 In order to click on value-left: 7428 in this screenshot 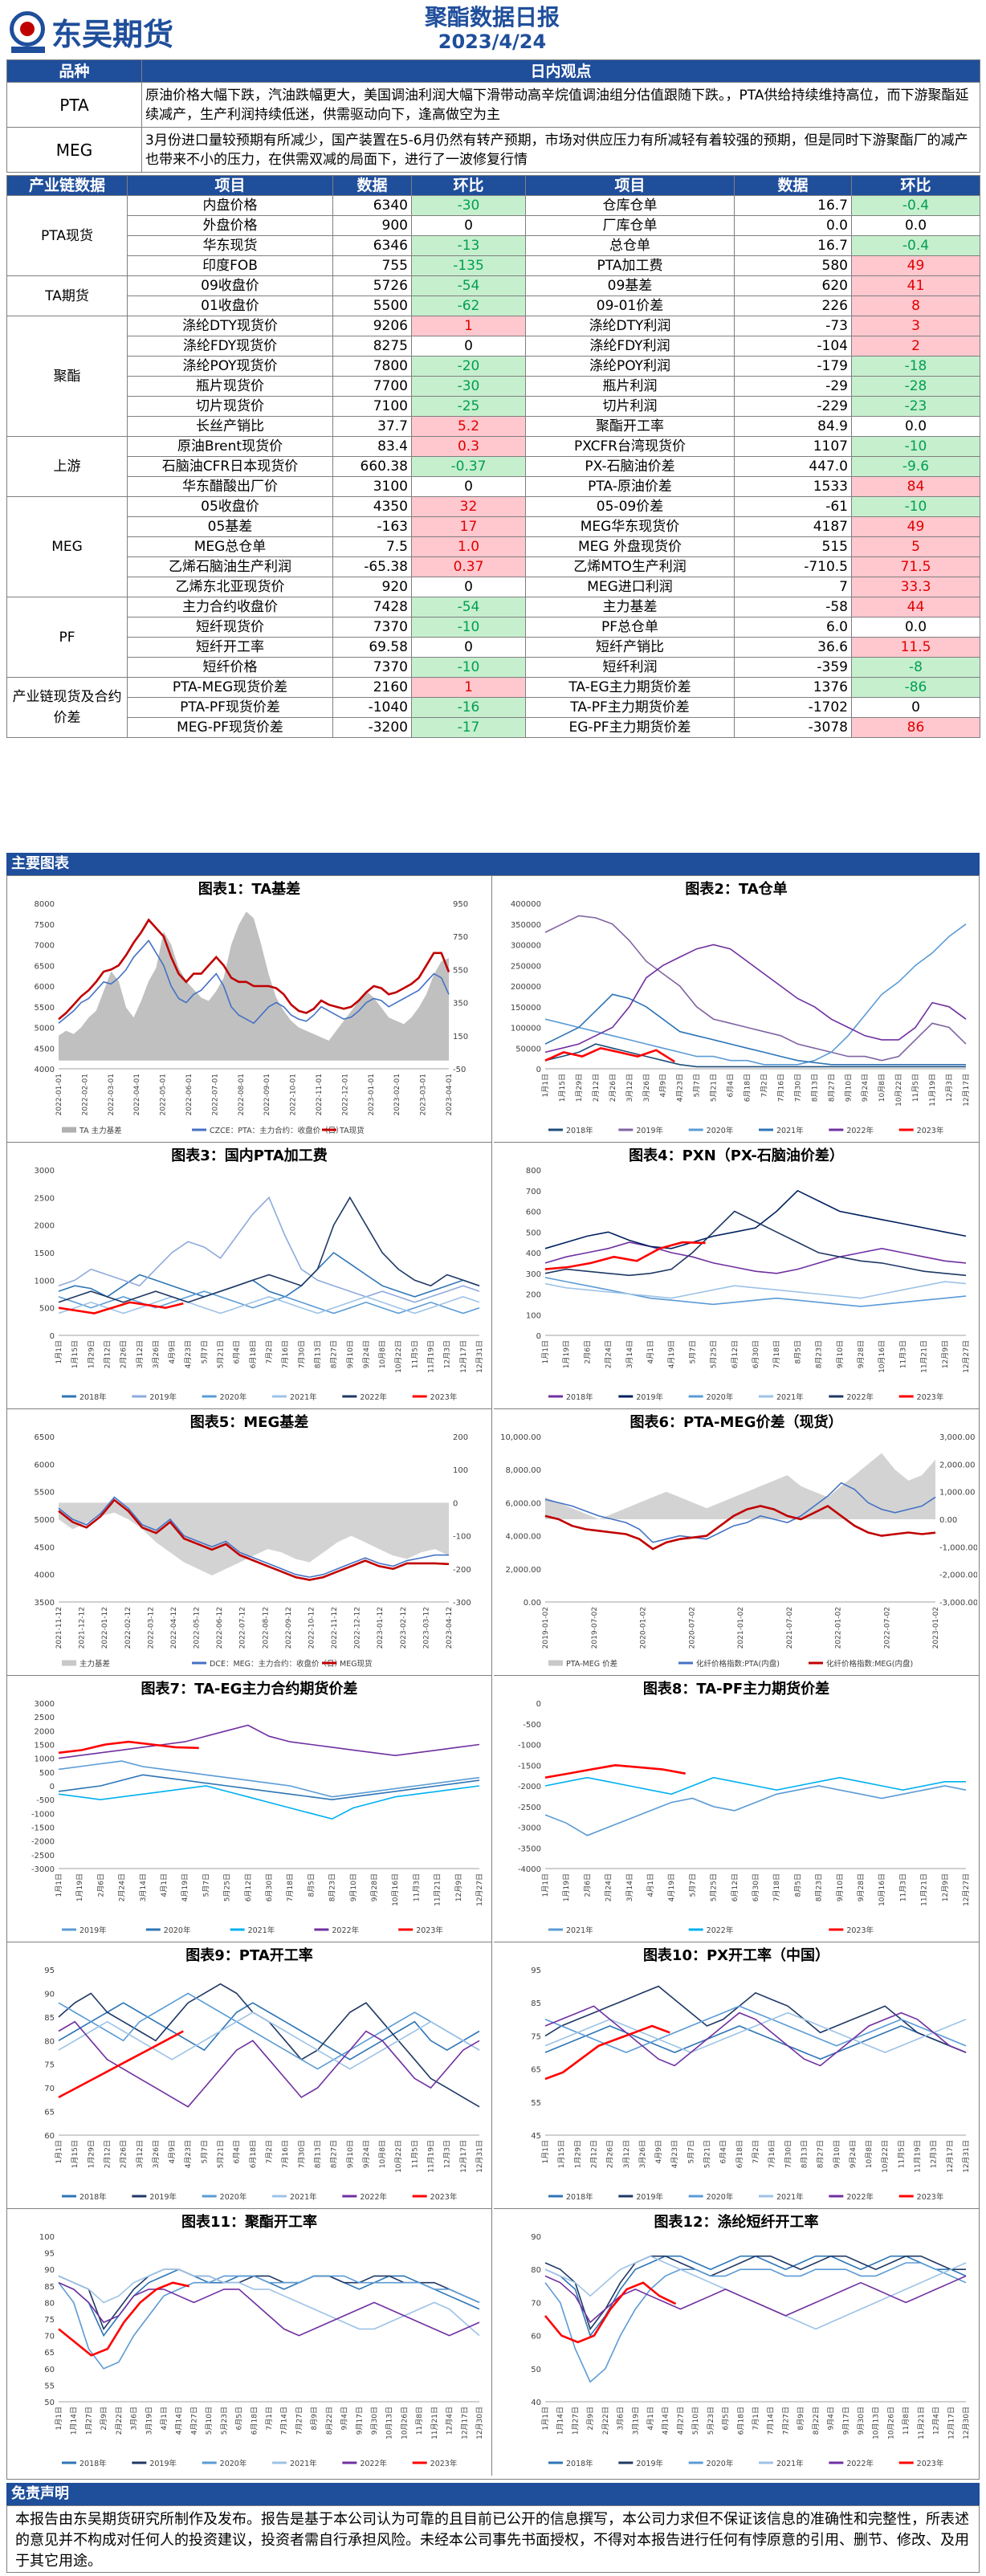, I will do `click(372, 607)`.